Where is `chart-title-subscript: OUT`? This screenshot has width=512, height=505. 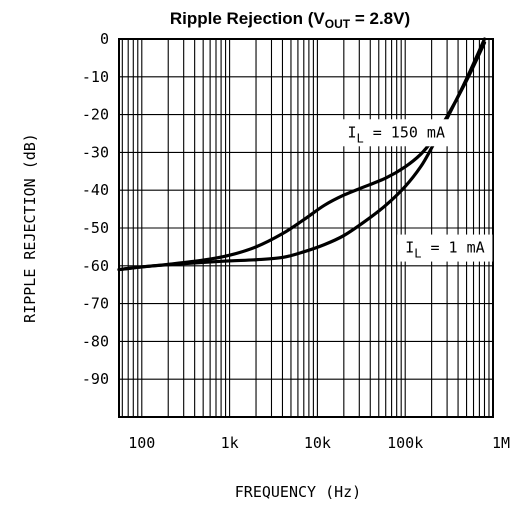 chart-title-subscript: OUT is located at coordinates (338, 24).